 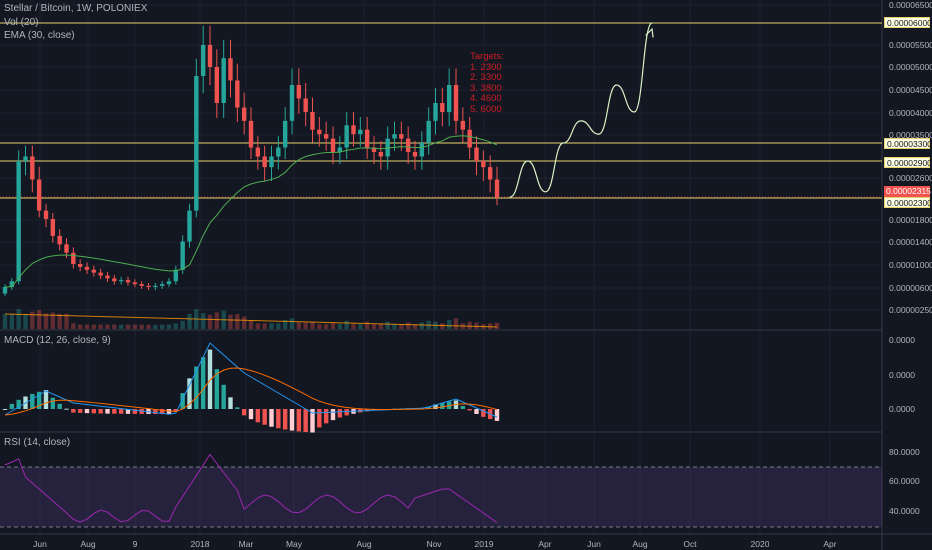 What do you see at coordinates (39, 35) in the screenshot?
I see `ema-indicator-label: EMA (30, close)` at bounding box center [39, 35].